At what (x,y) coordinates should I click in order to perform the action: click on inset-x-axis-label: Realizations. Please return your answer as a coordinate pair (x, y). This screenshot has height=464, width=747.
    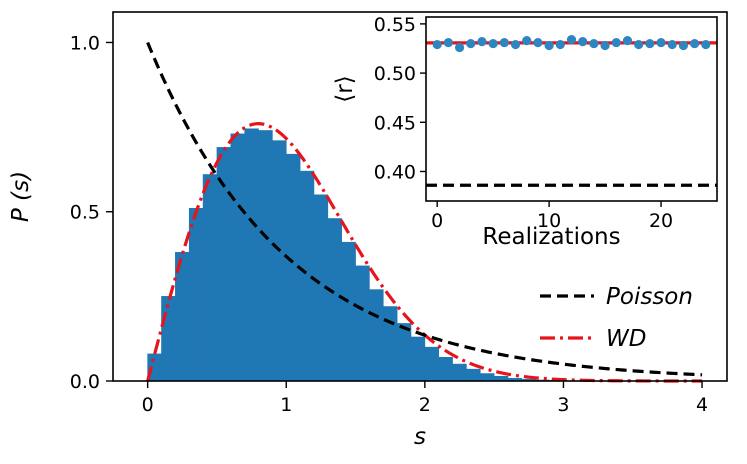
    Looking at the image, I should click on (551, 237).